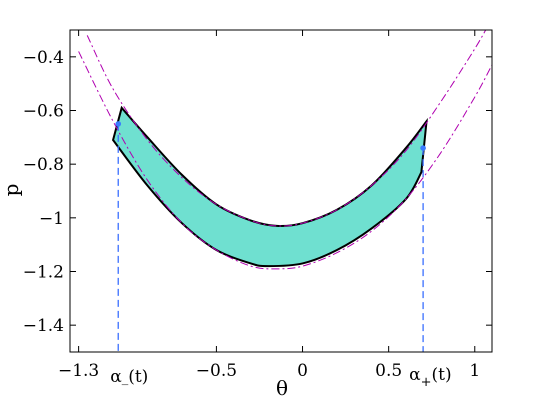  Describe the element at coordinates (43, 165) in the screenshot. I see `y-tick-label: −0.8` at that location.